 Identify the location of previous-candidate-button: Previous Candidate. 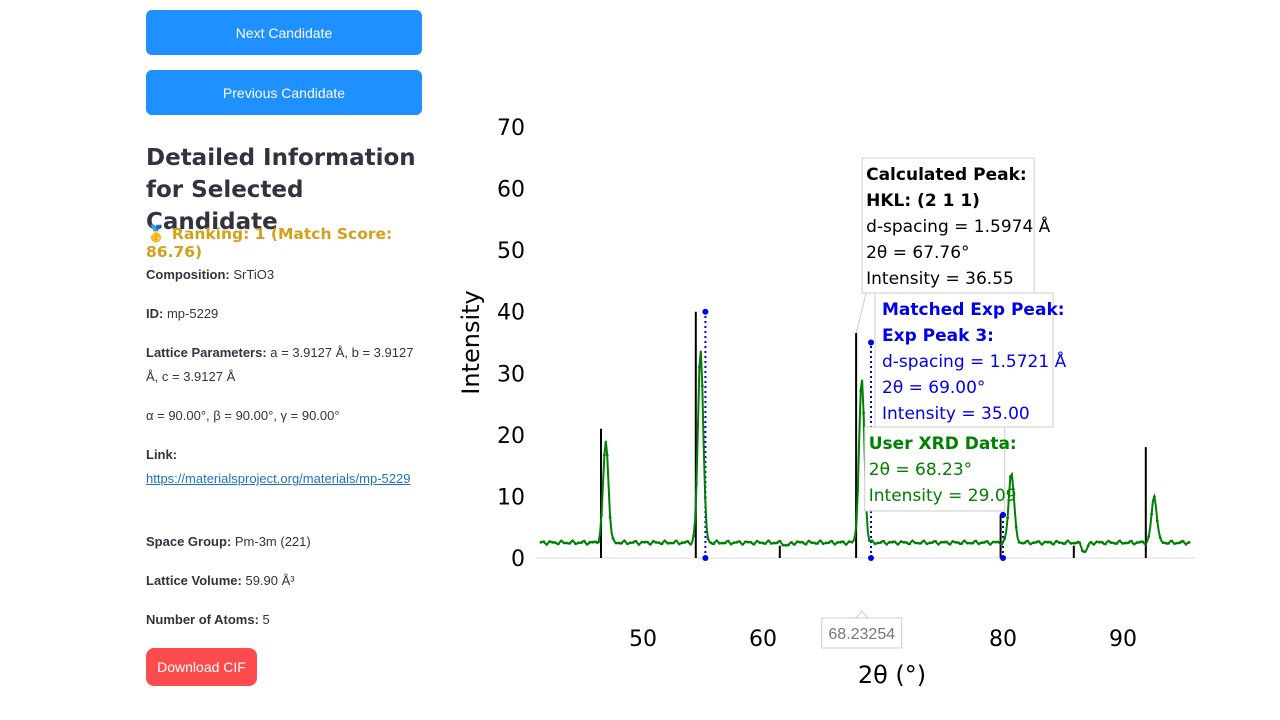
(284, 92).